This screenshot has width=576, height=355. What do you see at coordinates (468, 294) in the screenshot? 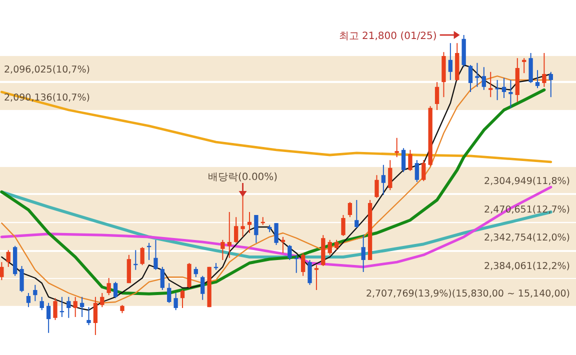
I see `band-label: 2,707,769(13,9%)(15,830,00 ~ 15,140,00)` at bounding box center [468, 294].